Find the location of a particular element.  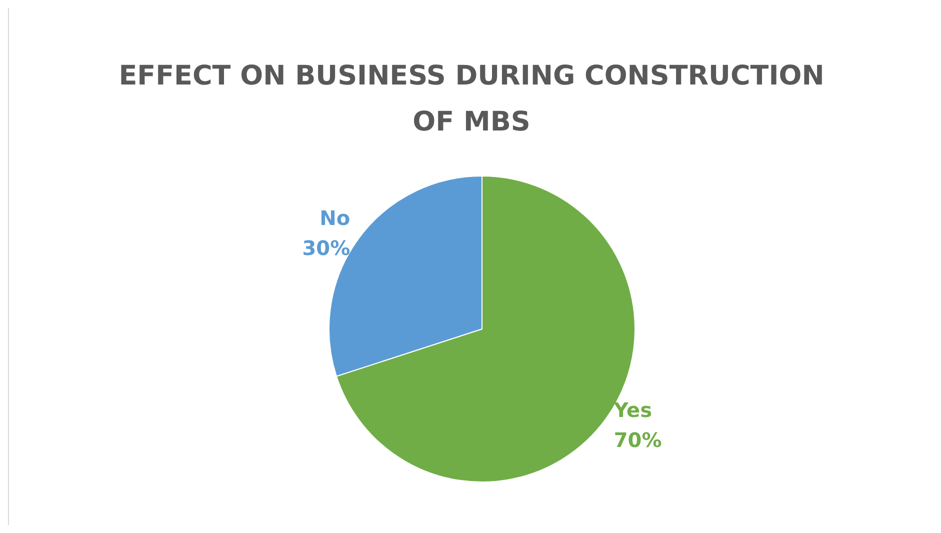

data-label: 30% is located at coordinates (326, 248).